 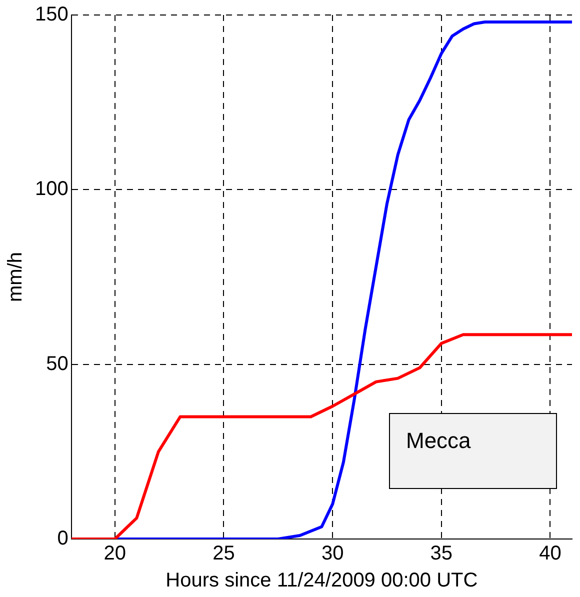 I want to click on y-tick-label: 100, so click(x=51, y=189).